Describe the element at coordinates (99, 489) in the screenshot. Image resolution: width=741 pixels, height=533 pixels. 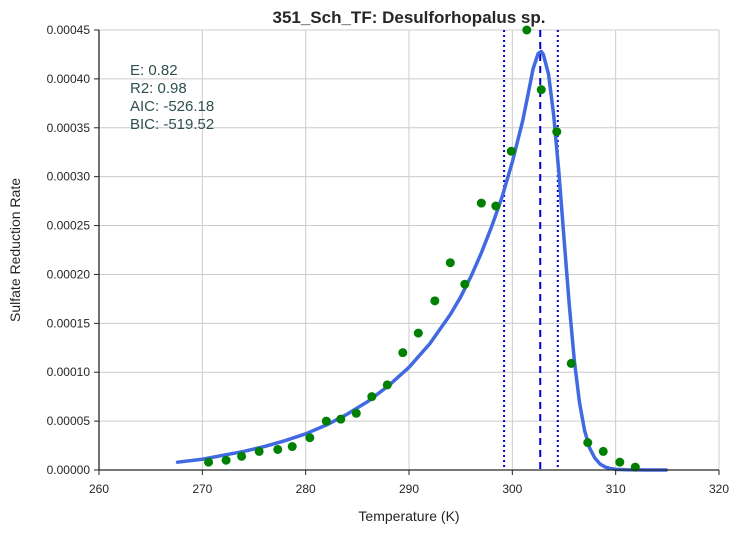
I see `x-tick-label: 260` at that location.